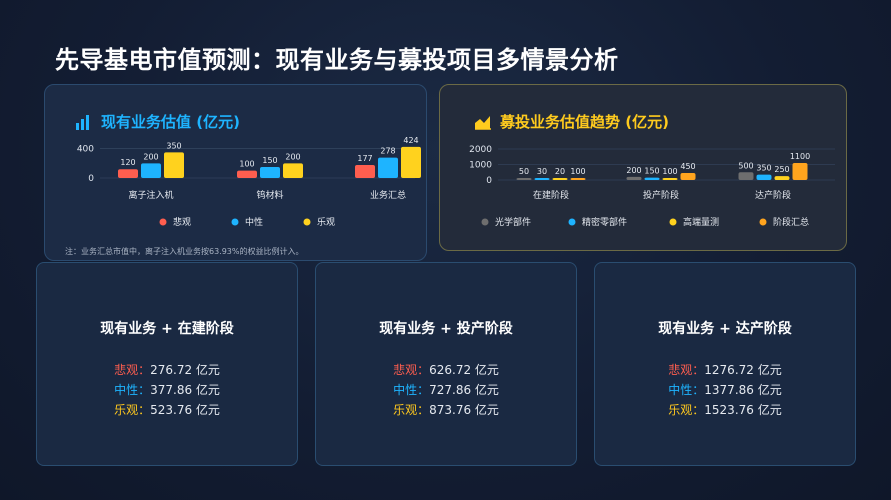 The image size is (891, 500). What do you see at coordinates (185, 370) in the screenshot?
I see `bear-value: 276.72 亿元` at bounding box center [185, 370].